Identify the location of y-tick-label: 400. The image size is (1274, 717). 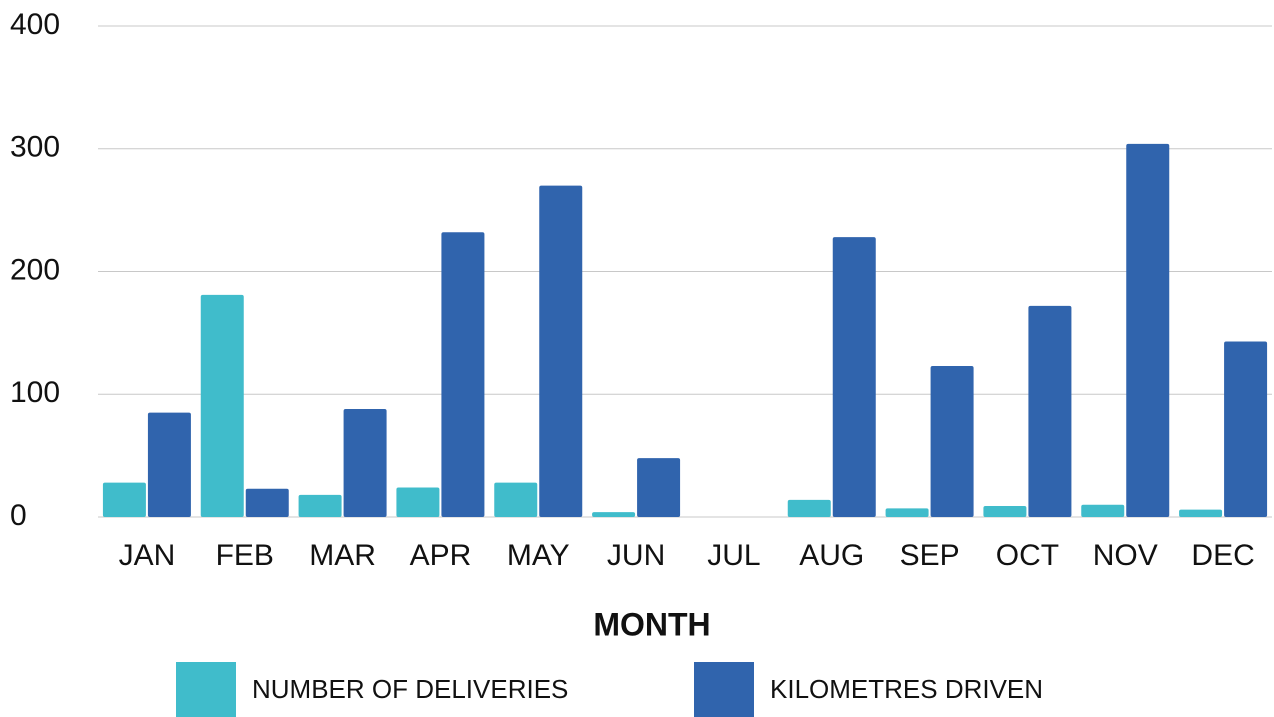
(35, 24).